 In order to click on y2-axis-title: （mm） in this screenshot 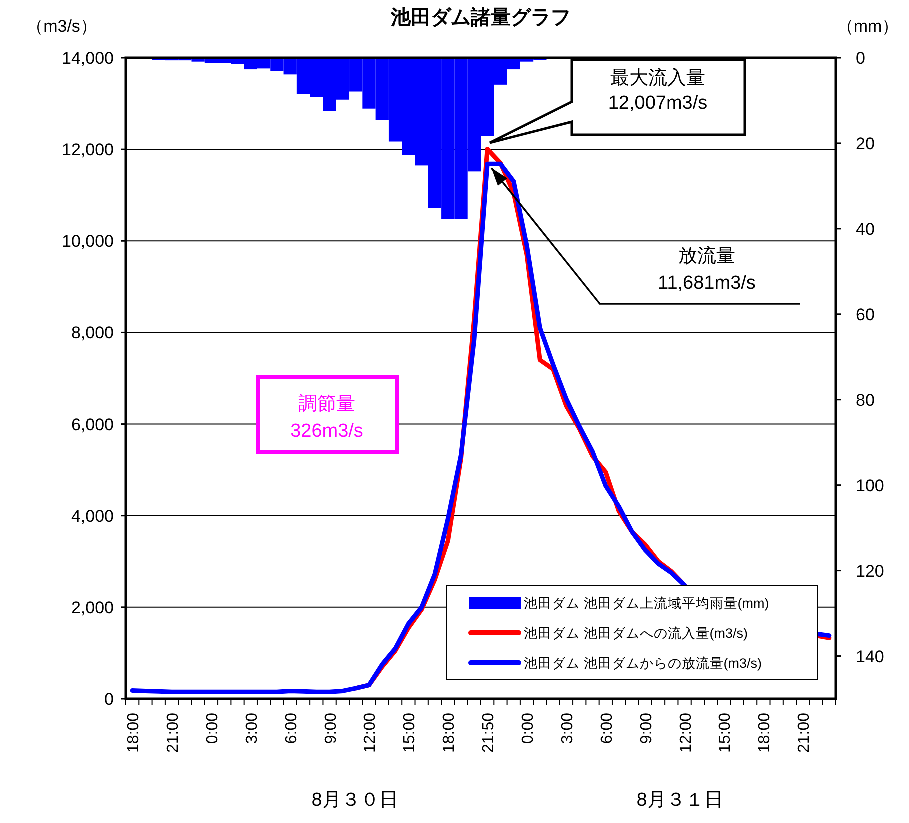, I will do `click(868, 26)`.